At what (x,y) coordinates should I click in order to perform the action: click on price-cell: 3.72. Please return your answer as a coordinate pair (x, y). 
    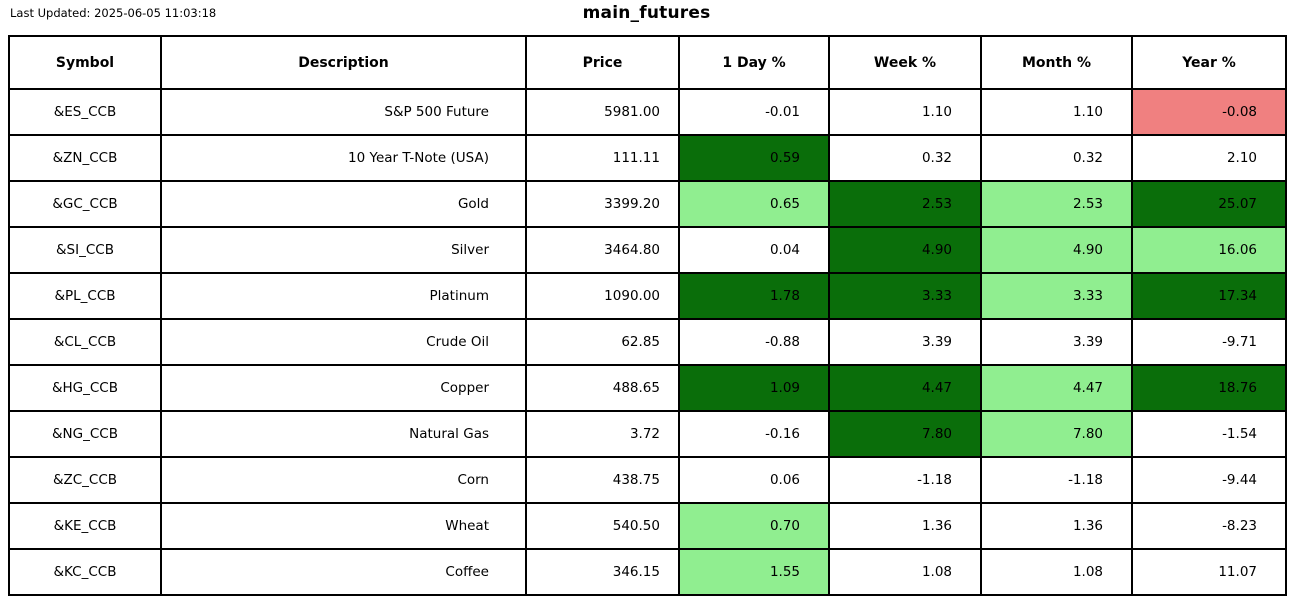
    Looking at the image, I should click on (602, 434).